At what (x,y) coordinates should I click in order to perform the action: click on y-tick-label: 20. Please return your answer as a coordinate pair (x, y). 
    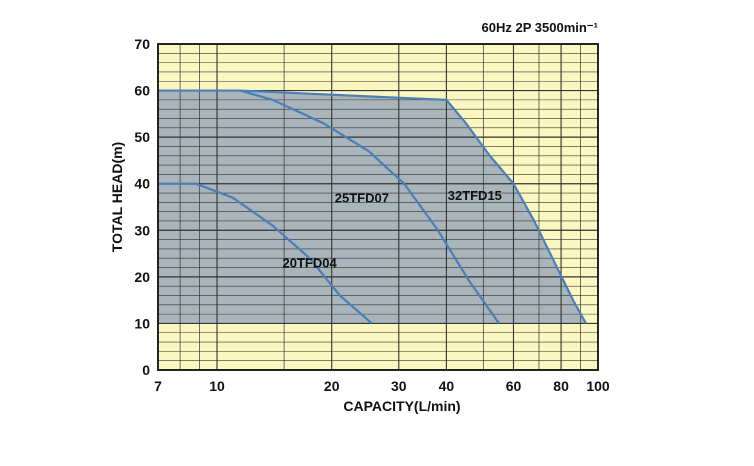
    Looking at the image, I should click on (142, 277).